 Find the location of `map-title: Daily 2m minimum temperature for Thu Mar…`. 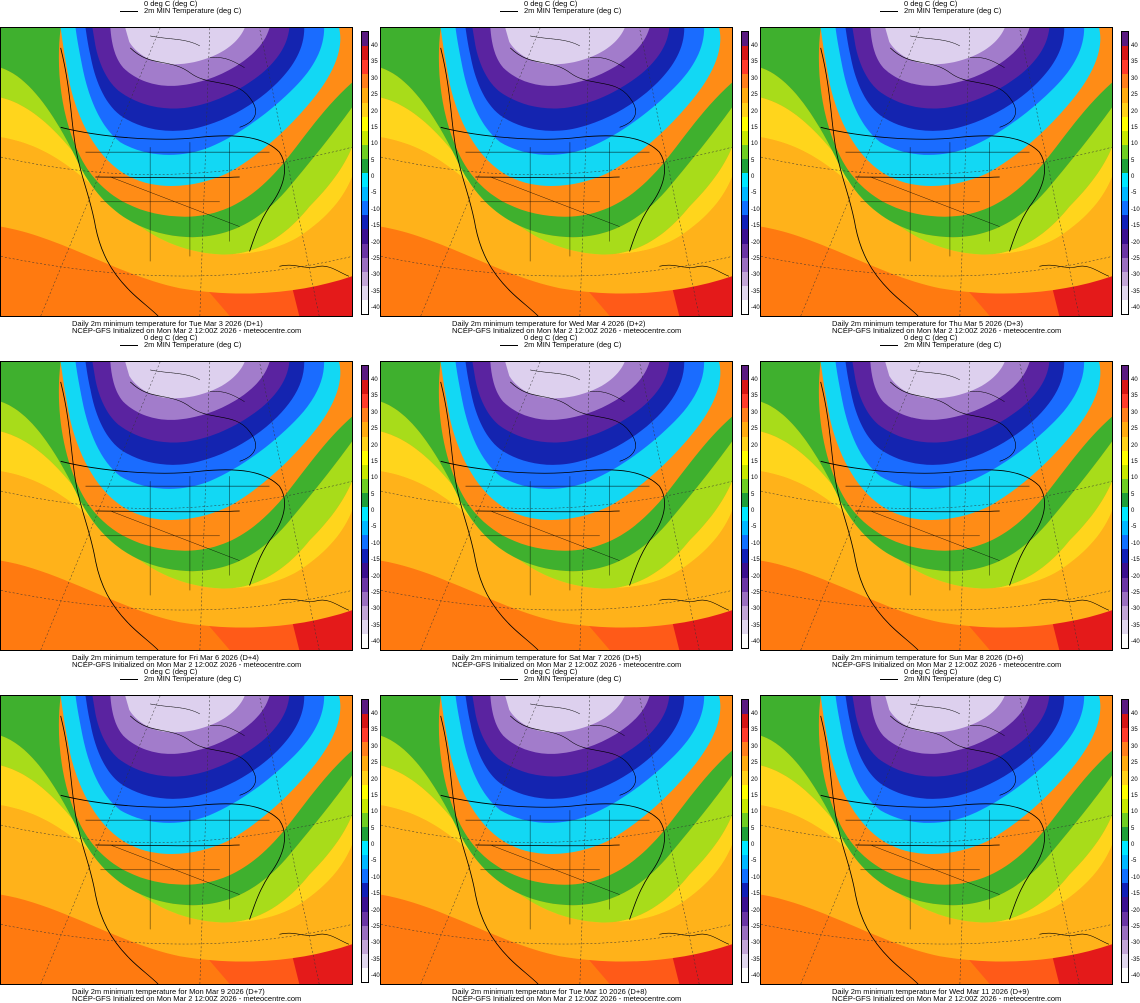

map-title: Daily 2m minimum temperature for Thu Mar… is located at coordinates (927, 323).